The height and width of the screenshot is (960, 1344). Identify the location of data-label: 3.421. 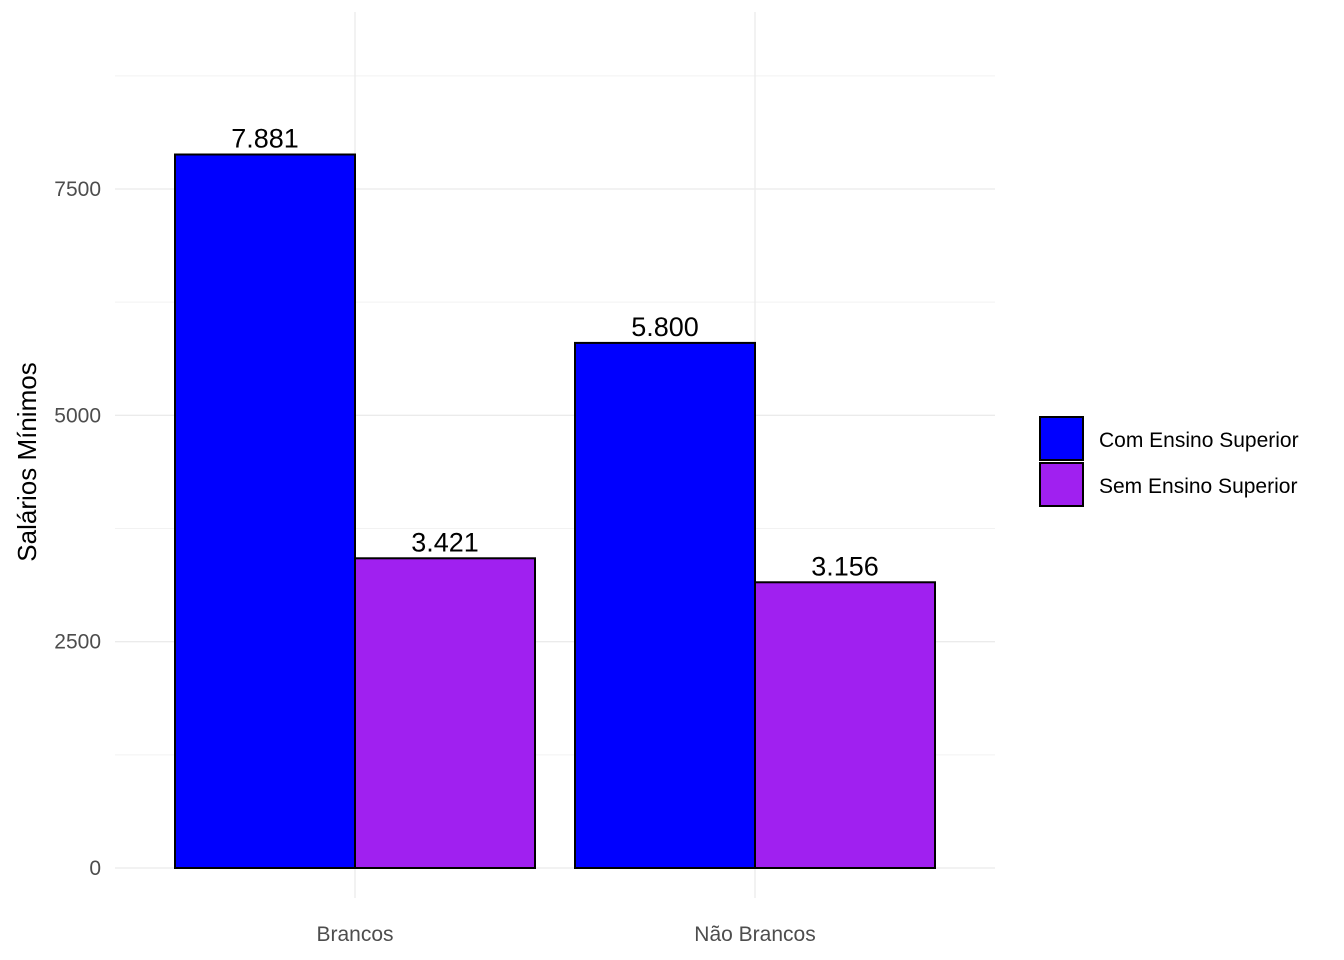
(445, 542).